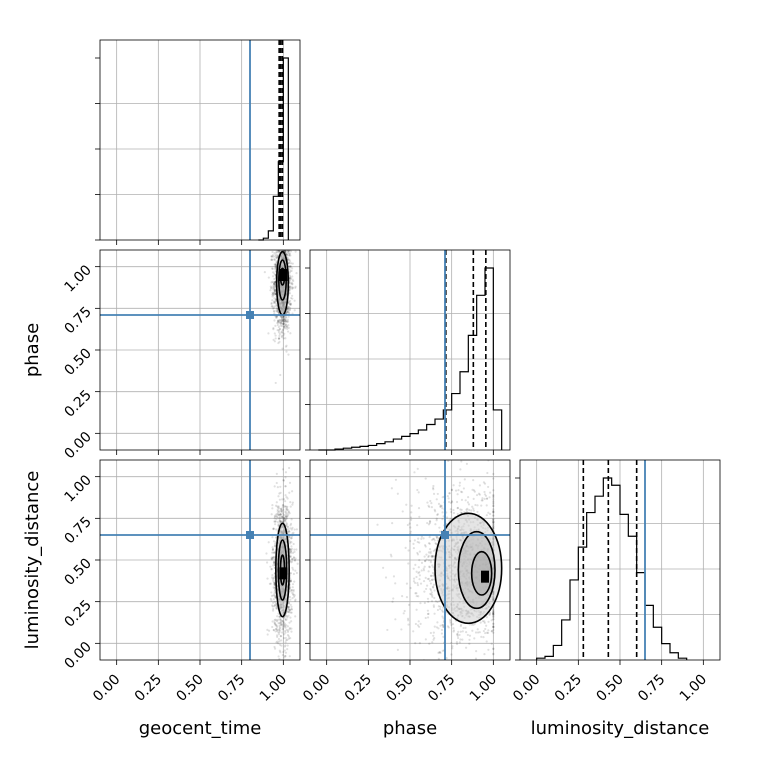 The height and width of the screenshot is (764, 760). Describe the element at coordinates (77, 530) in the screenshot. I see `y-tick-label: 0.75` at that location.